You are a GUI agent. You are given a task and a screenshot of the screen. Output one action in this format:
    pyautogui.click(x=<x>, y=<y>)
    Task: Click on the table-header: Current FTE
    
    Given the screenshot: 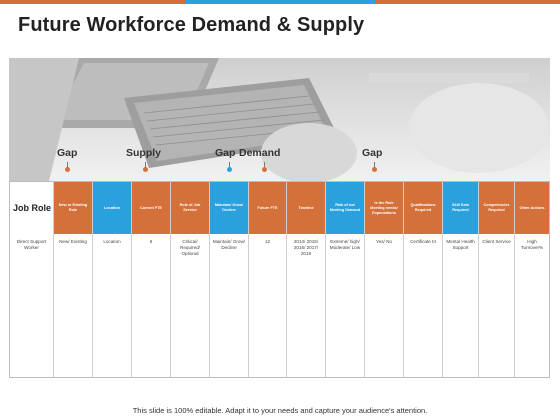 What is the action you would take?
    pyautogui.click(x=151, y=208)
    